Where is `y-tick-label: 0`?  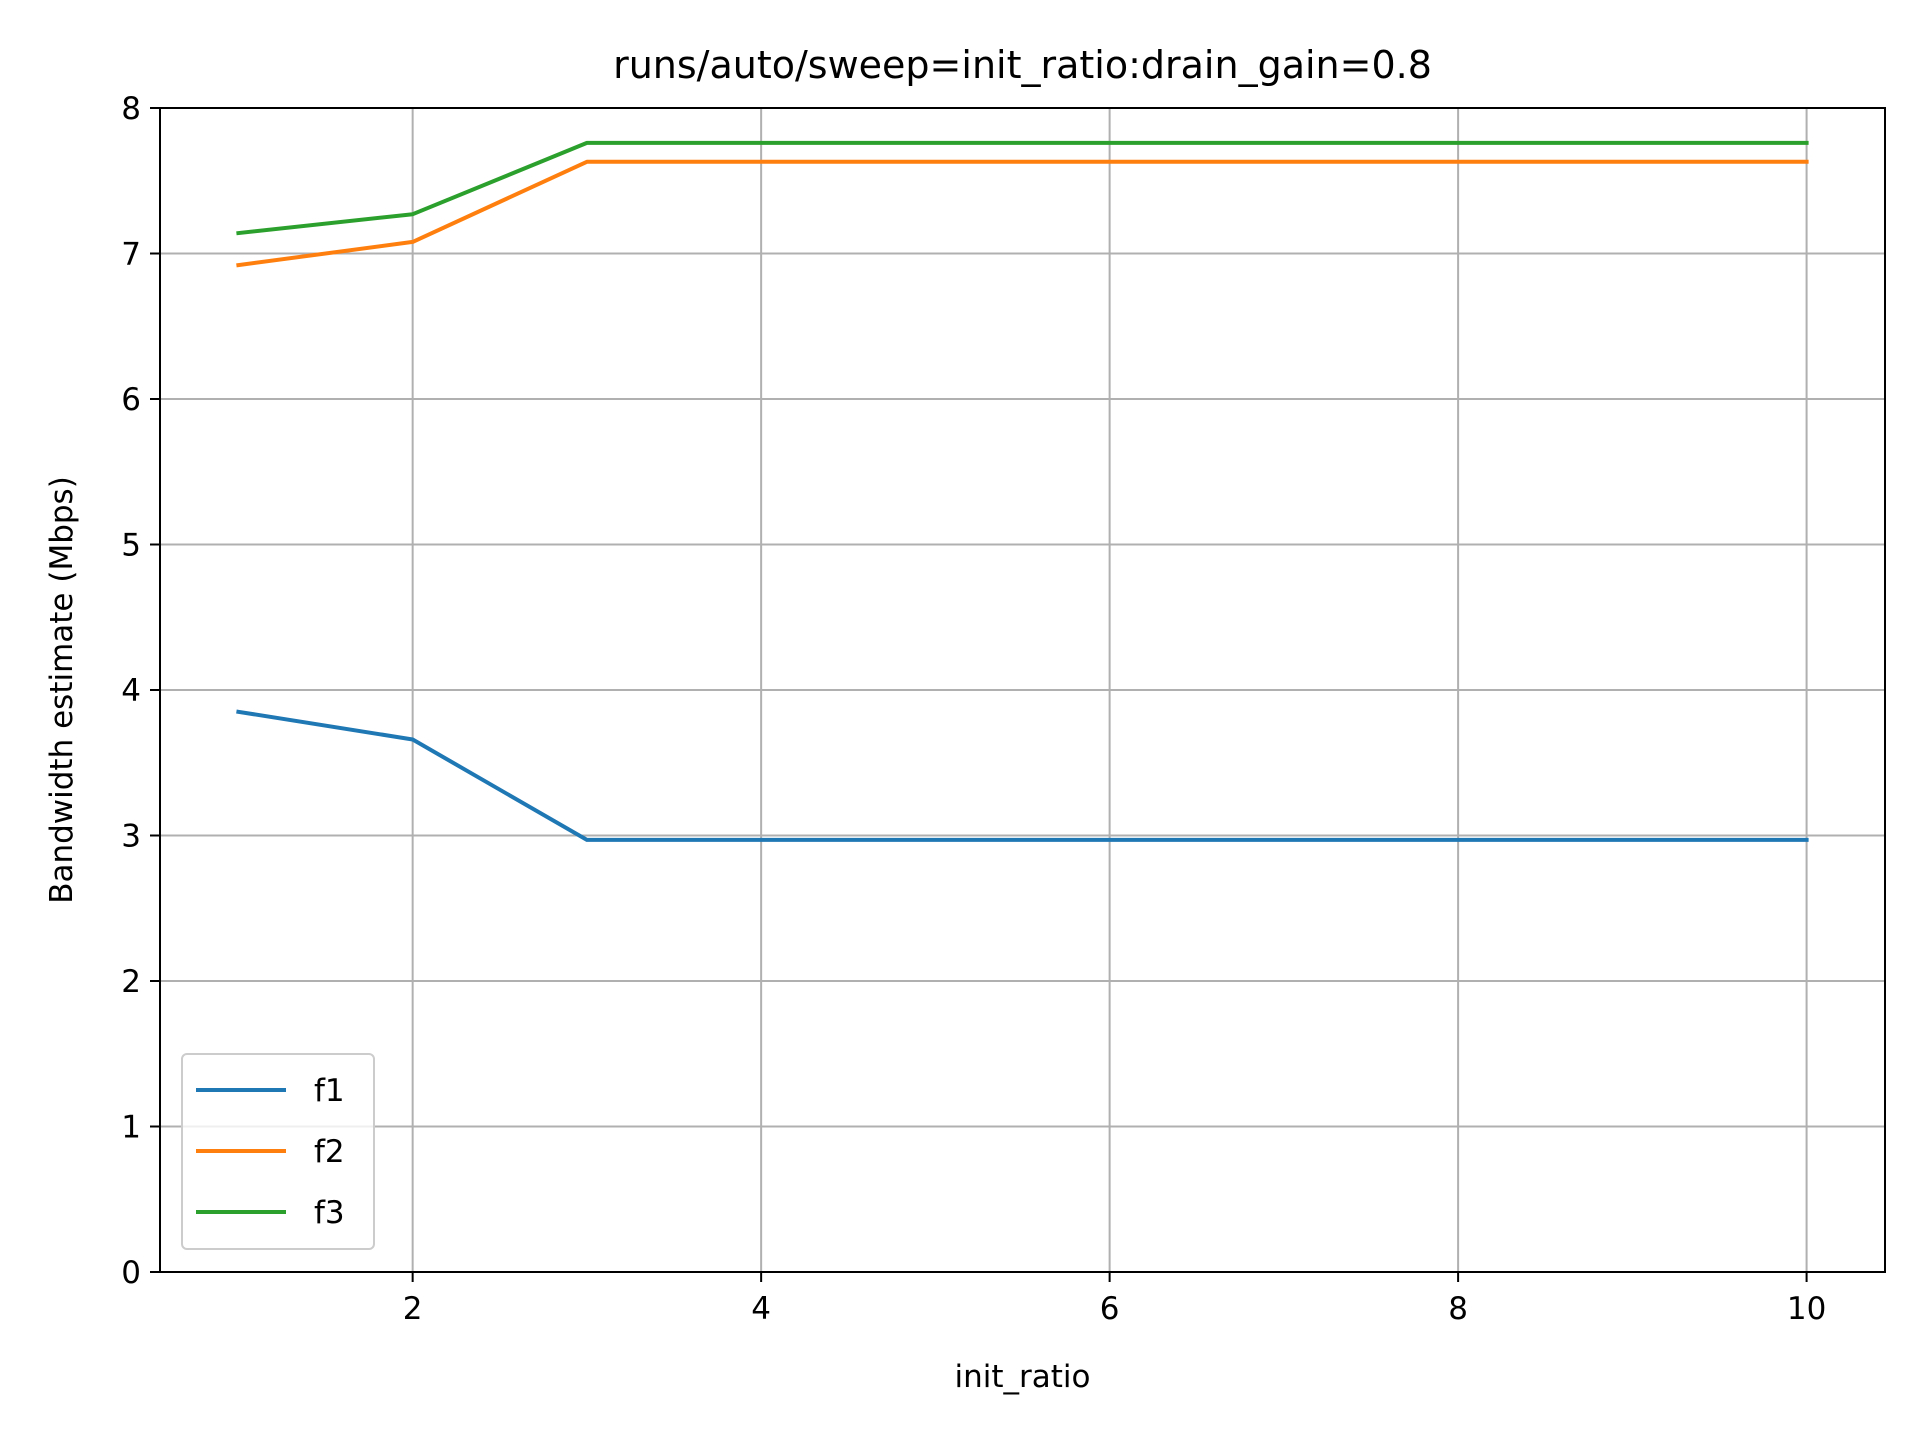 y-tick-label: 0 is located at coordinates (131, 1273).